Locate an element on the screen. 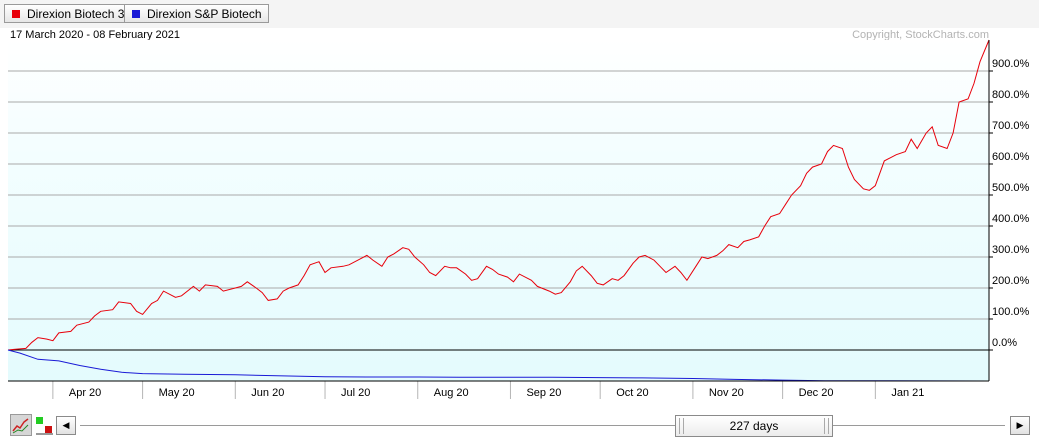 The width and height of the screenshot is (1039, 441). legend-item-direxion-biotech-3x: Direxion Biotech 3x is located at coordinates (71, 13).